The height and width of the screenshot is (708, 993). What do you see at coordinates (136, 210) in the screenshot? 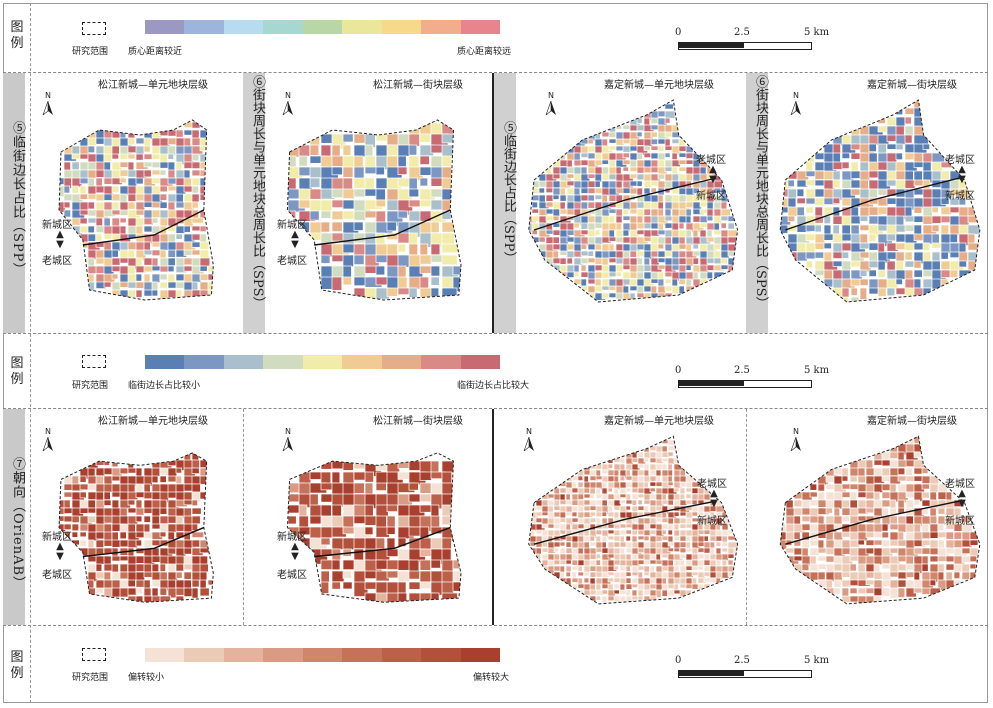
I see `map-songjiang-unit-spp` at bounding box center [136, 210].